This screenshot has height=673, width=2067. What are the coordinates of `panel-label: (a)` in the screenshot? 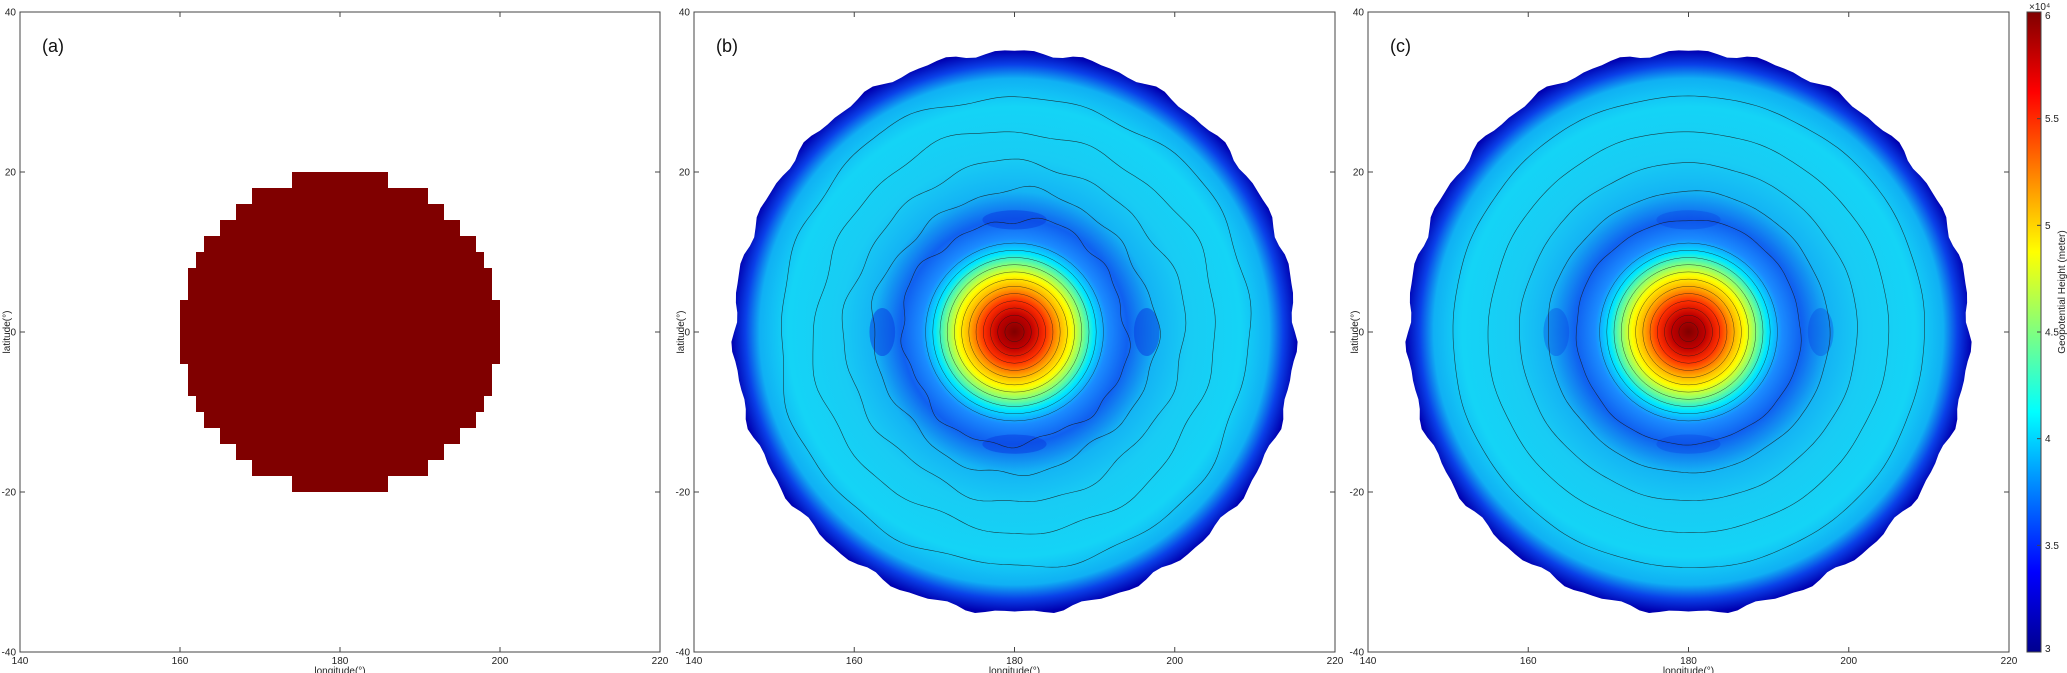 It's located at (53, 46).